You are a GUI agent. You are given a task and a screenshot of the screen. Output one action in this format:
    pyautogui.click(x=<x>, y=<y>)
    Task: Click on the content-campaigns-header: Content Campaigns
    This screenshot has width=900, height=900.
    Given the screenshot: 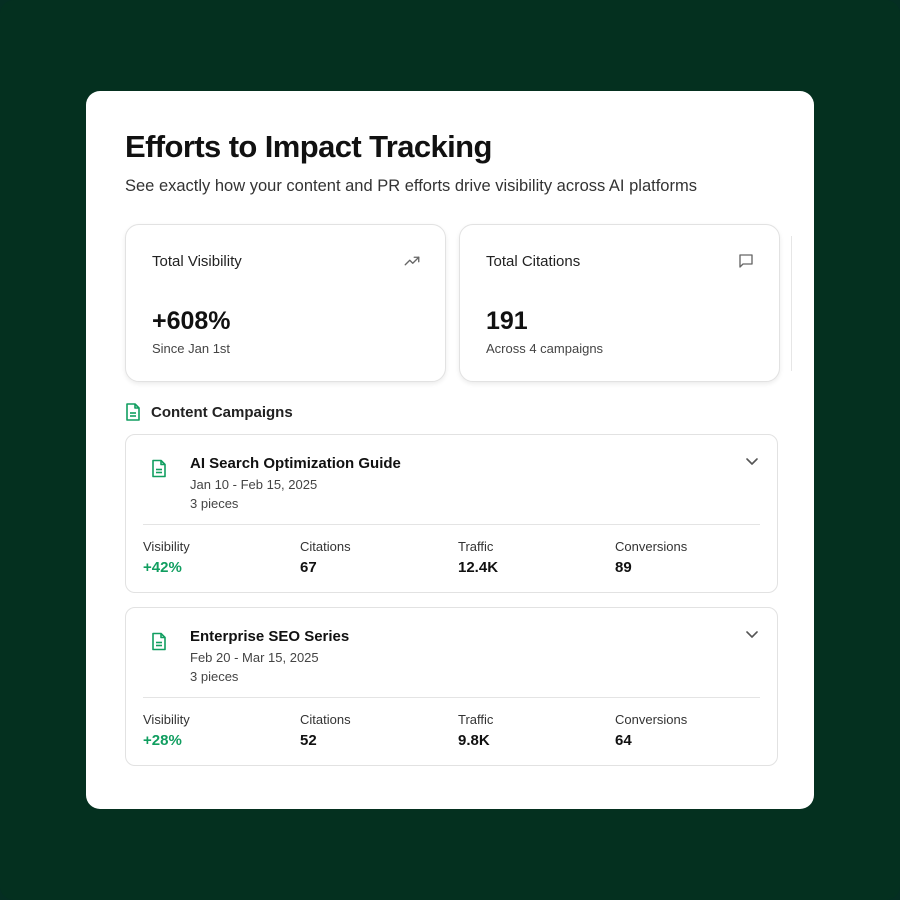 What is the action you would take?
    pyautogui.click(x=209, y=412)
    